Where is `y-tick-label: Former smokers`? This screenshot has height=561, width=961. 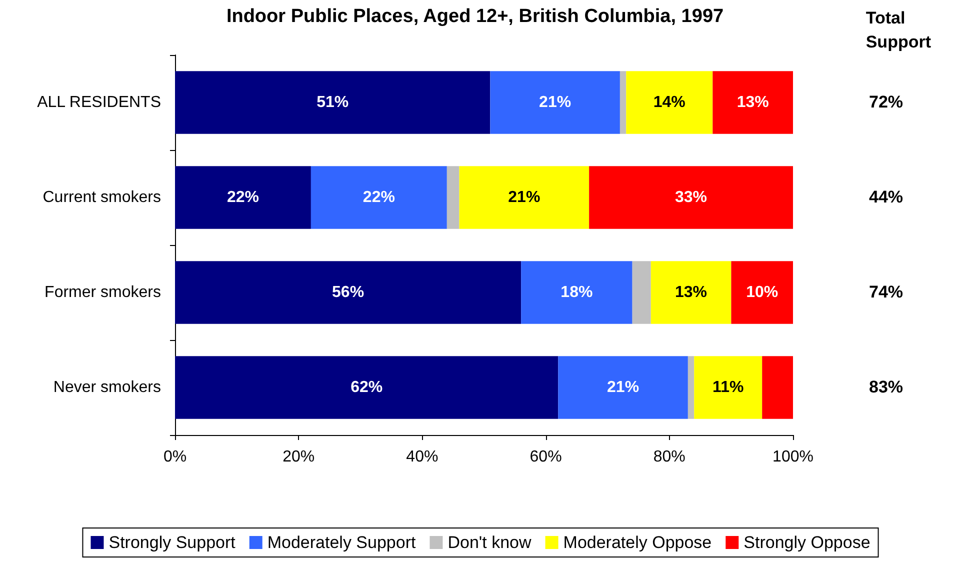 y-tick-label: Former smokers is located at coordinates (102, 292).